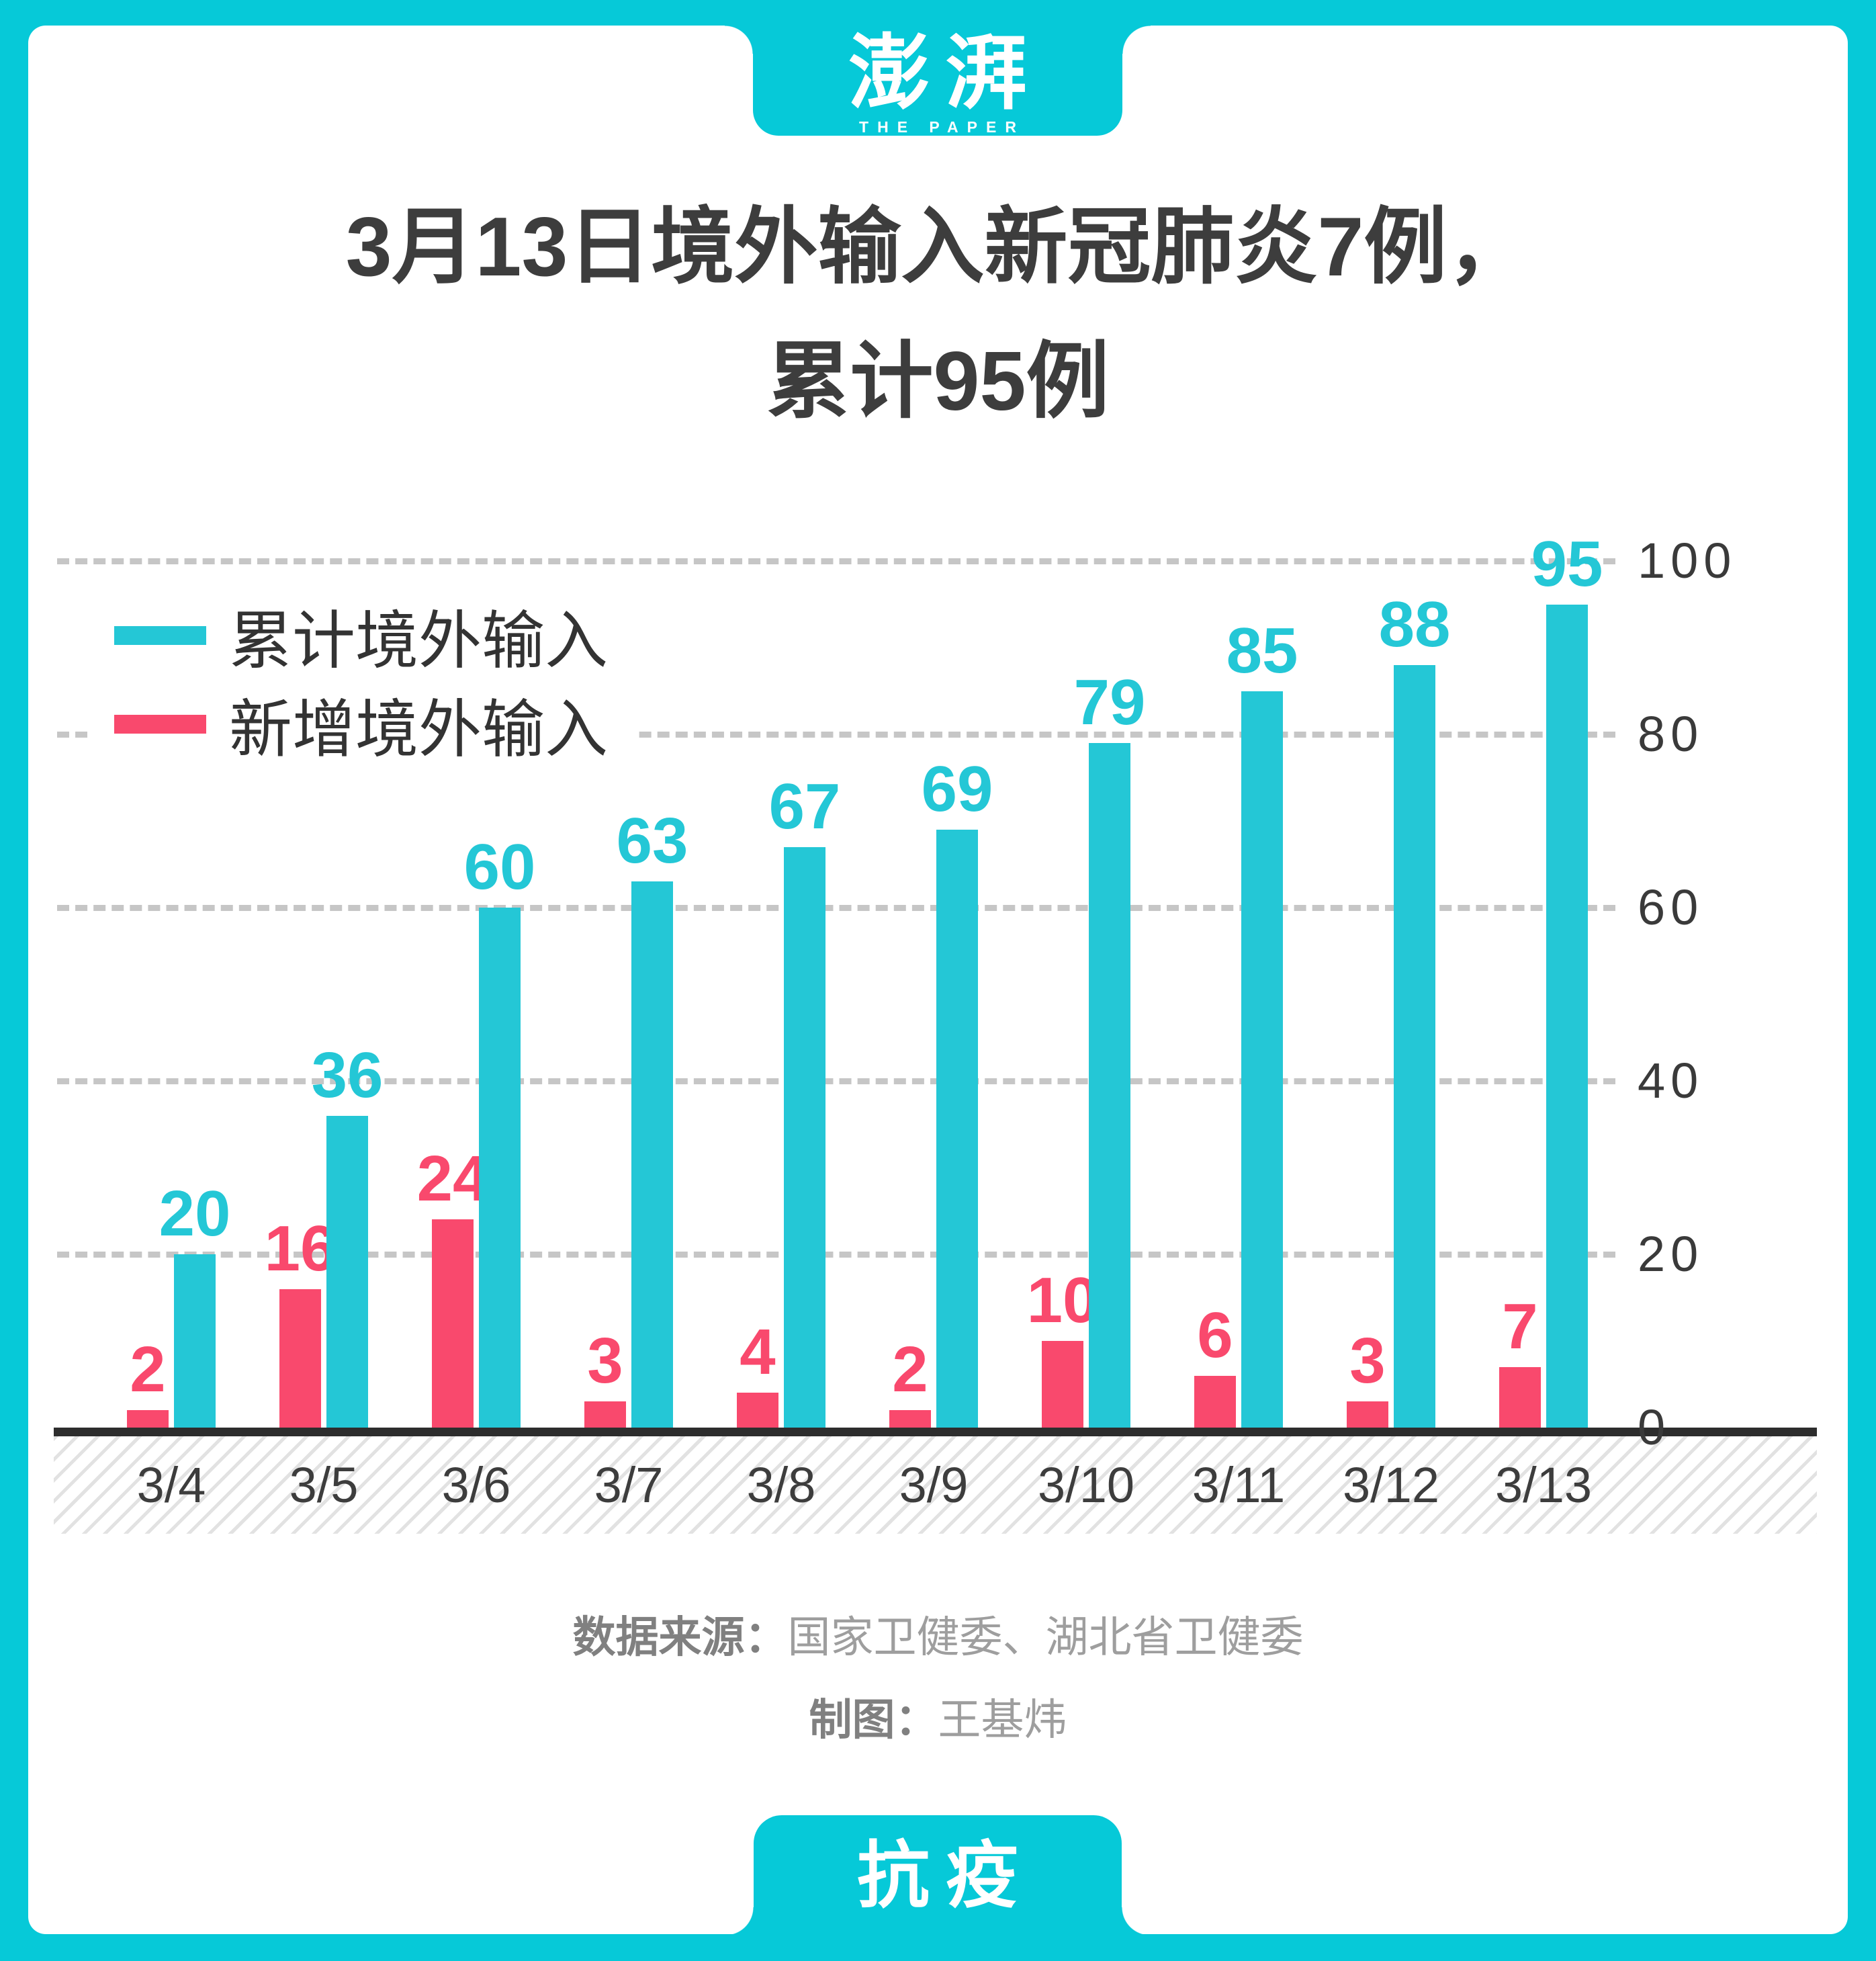  Describe the element at coordinates (757, 1410) in the screenshot. I see `bar-new-3/8` at that location.